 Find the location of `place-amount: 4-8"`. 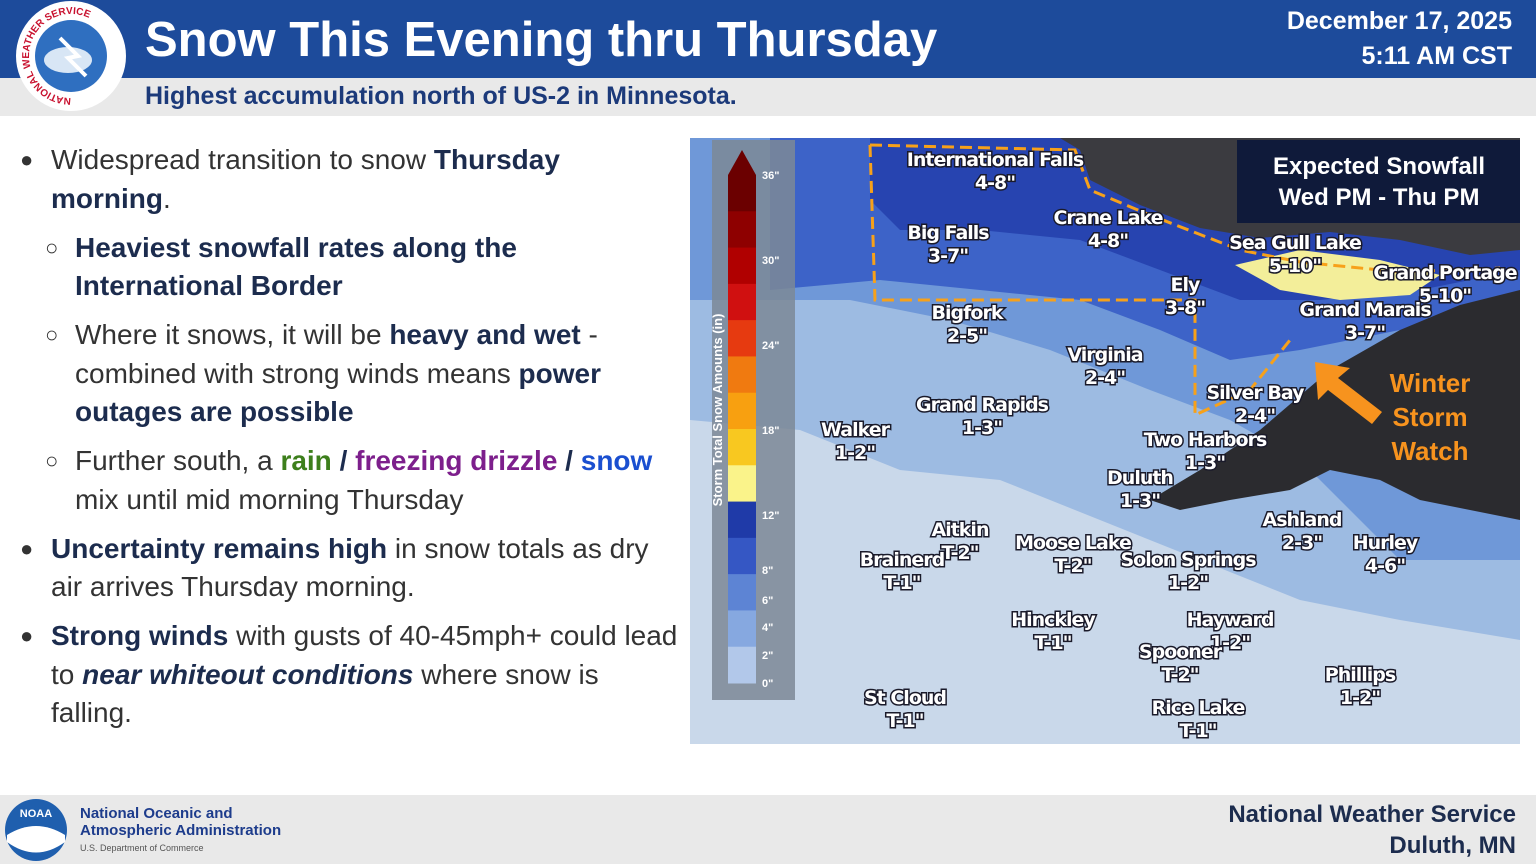

place-amount: 4-8" is located at coordinates (1108, 241).